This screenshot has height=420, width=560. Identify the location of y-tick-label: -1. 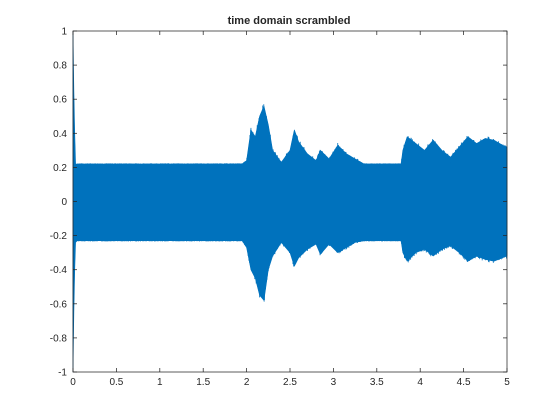
(62, 373).